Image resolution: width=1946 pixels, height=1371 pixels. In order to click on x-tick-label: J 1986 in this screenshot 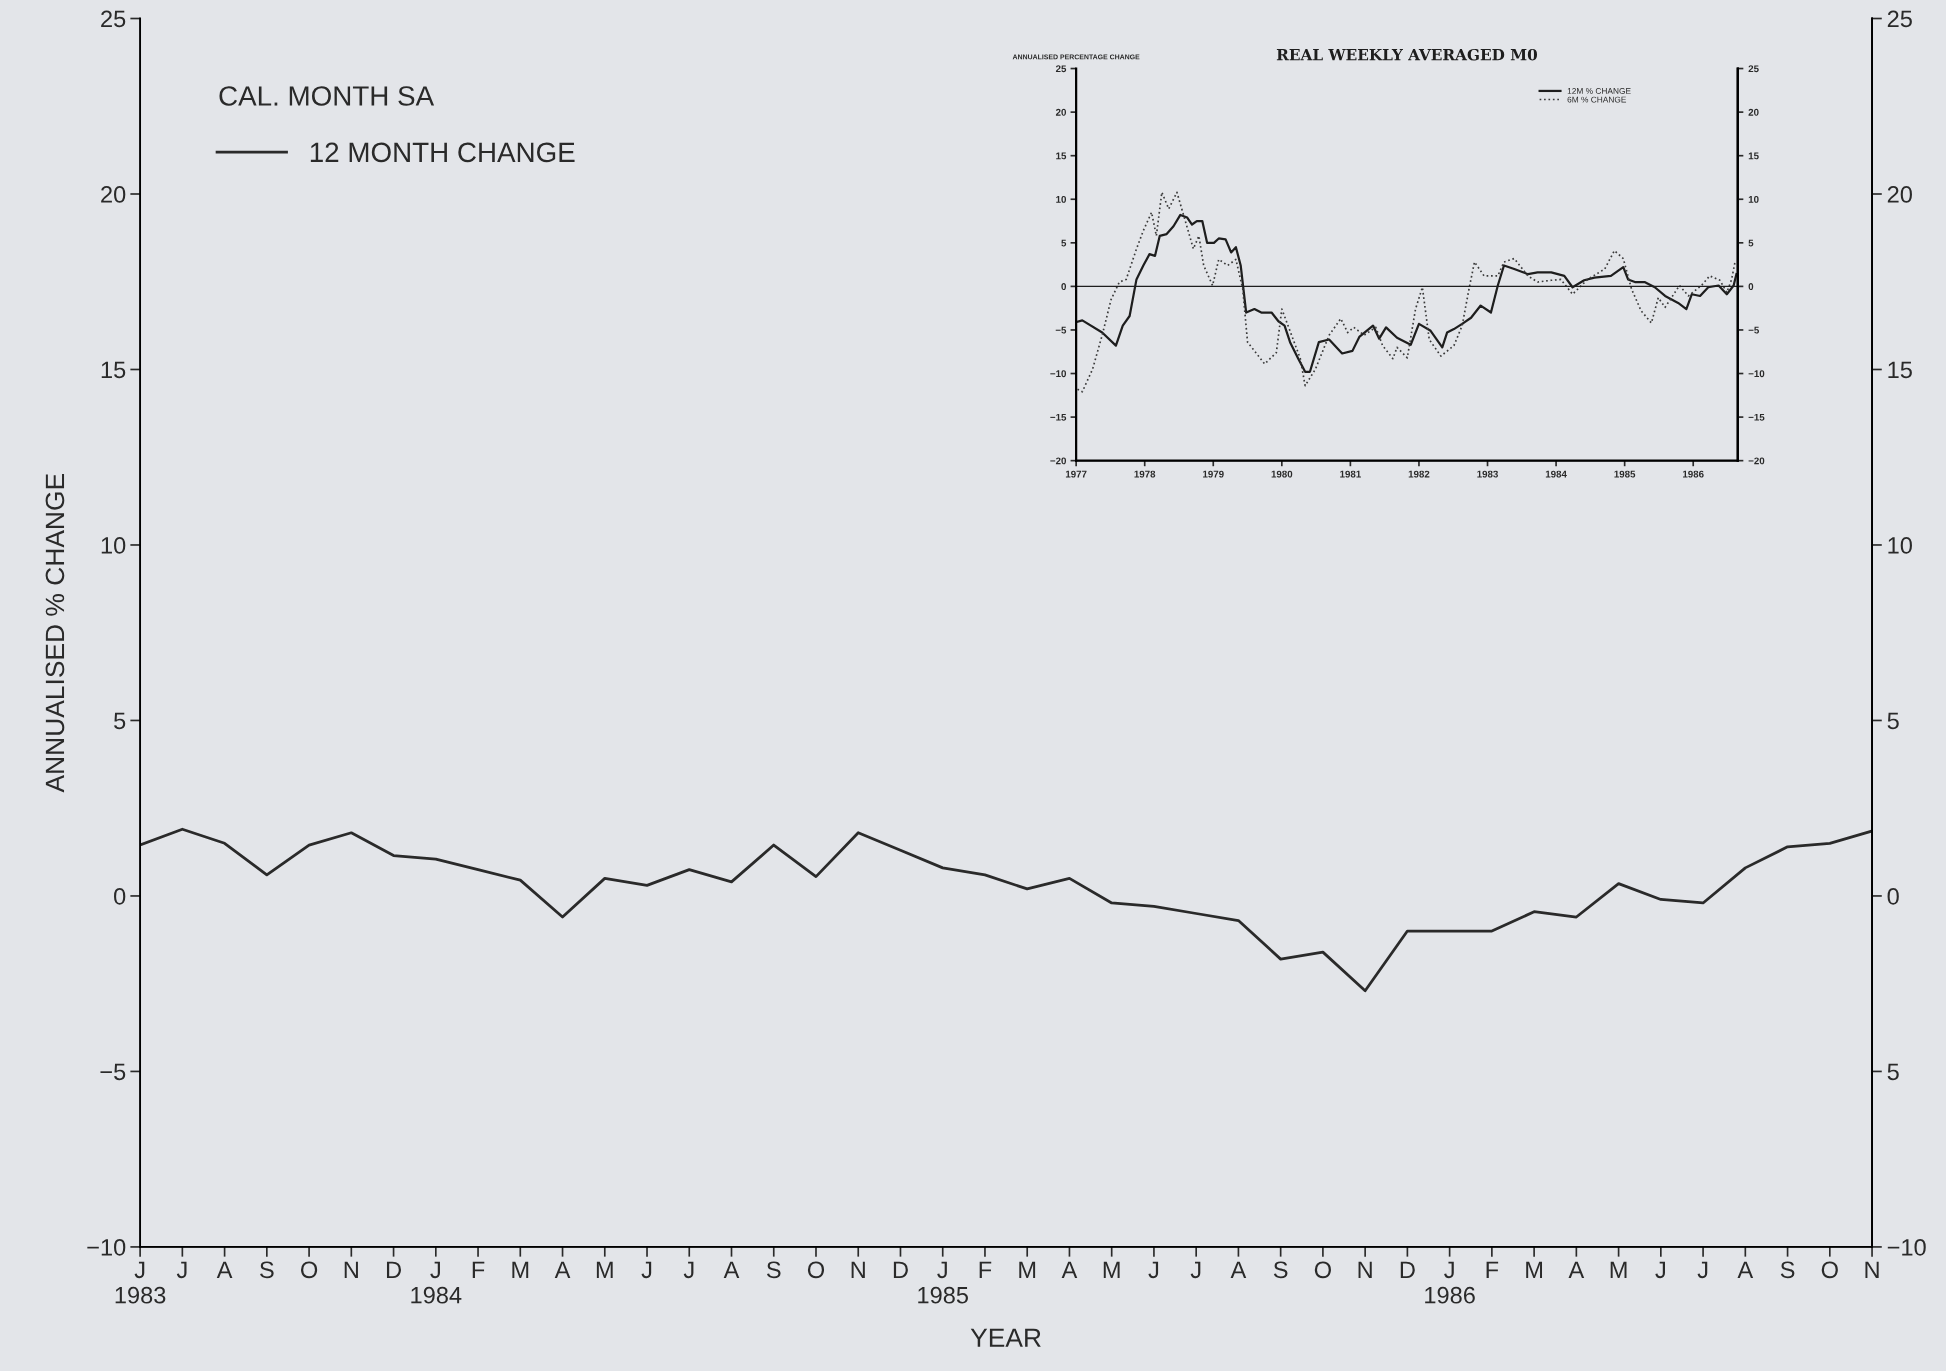, I will do `click(1450, 1282)`.